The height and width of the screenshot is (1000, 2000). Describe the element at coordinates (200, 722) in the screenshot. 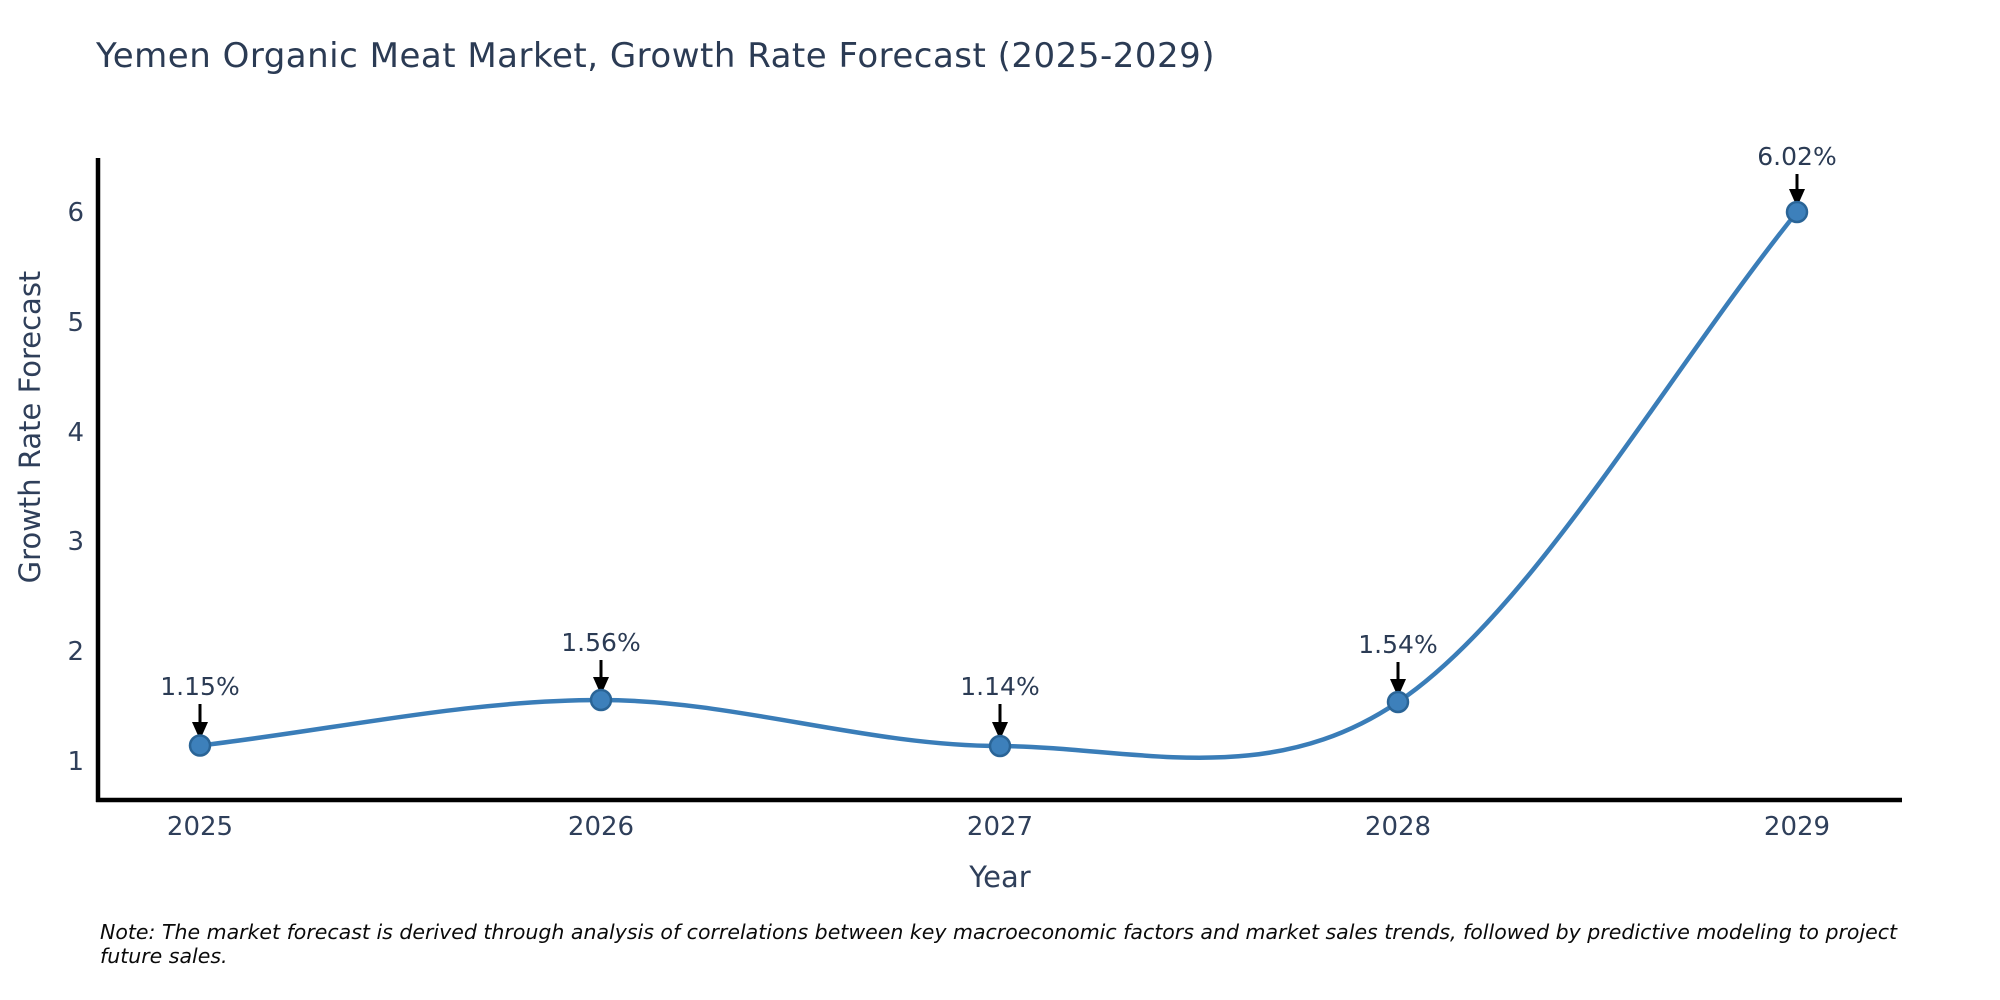

I see `annotation-arrow-2025` at that location.